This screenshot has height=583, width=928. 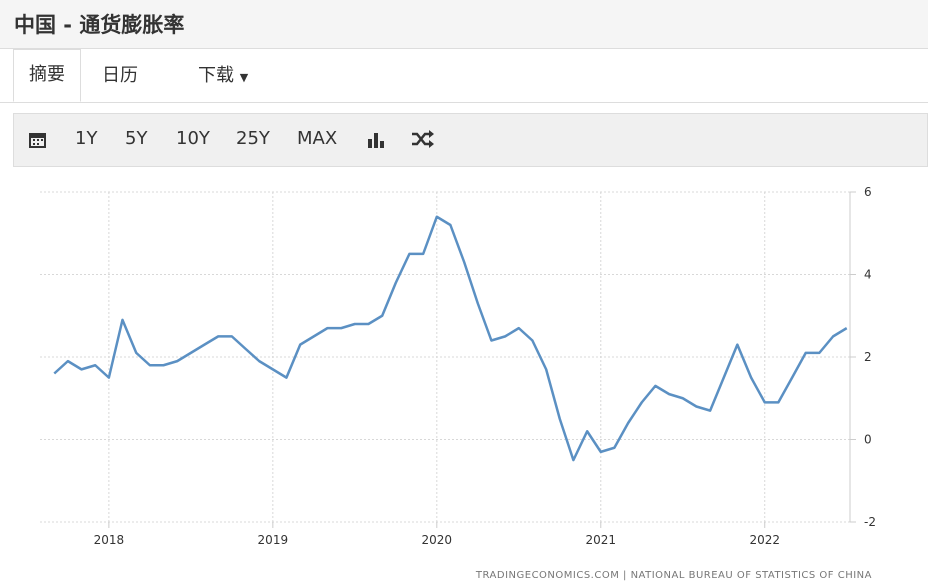 What do you see at coordinates (423, 139) in the screenshot?
I see `shuffle-icon` at bounding box center [423, 139].